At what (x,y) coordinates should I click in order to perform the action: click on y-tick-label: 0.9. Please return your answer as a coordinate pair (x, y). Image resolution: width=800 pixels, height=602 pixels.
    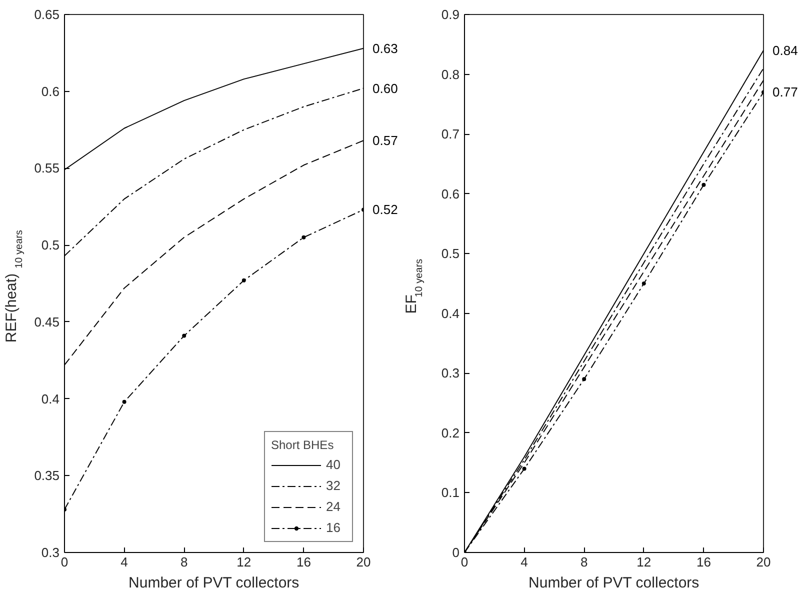
    Looking at the image, I should click on (450, 14).